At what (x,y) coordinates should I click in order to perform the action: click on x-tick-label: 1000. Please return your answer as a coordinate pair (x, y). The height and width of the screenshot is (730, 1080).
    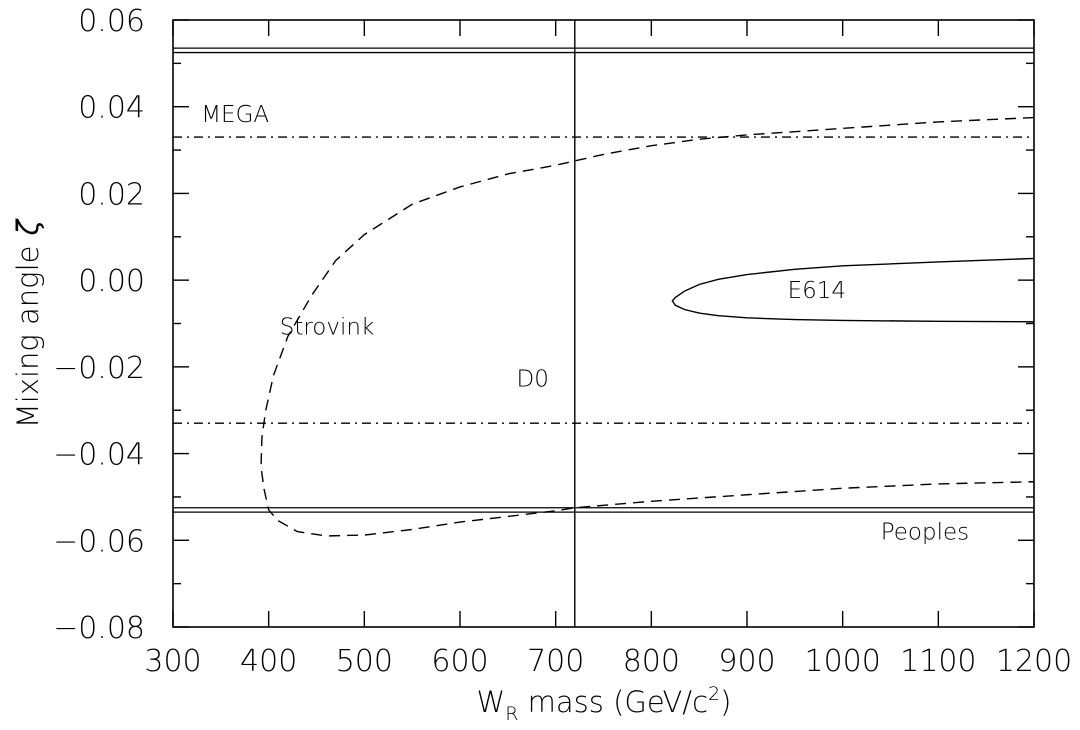
    Looking at the image, I should click on (842, 661).